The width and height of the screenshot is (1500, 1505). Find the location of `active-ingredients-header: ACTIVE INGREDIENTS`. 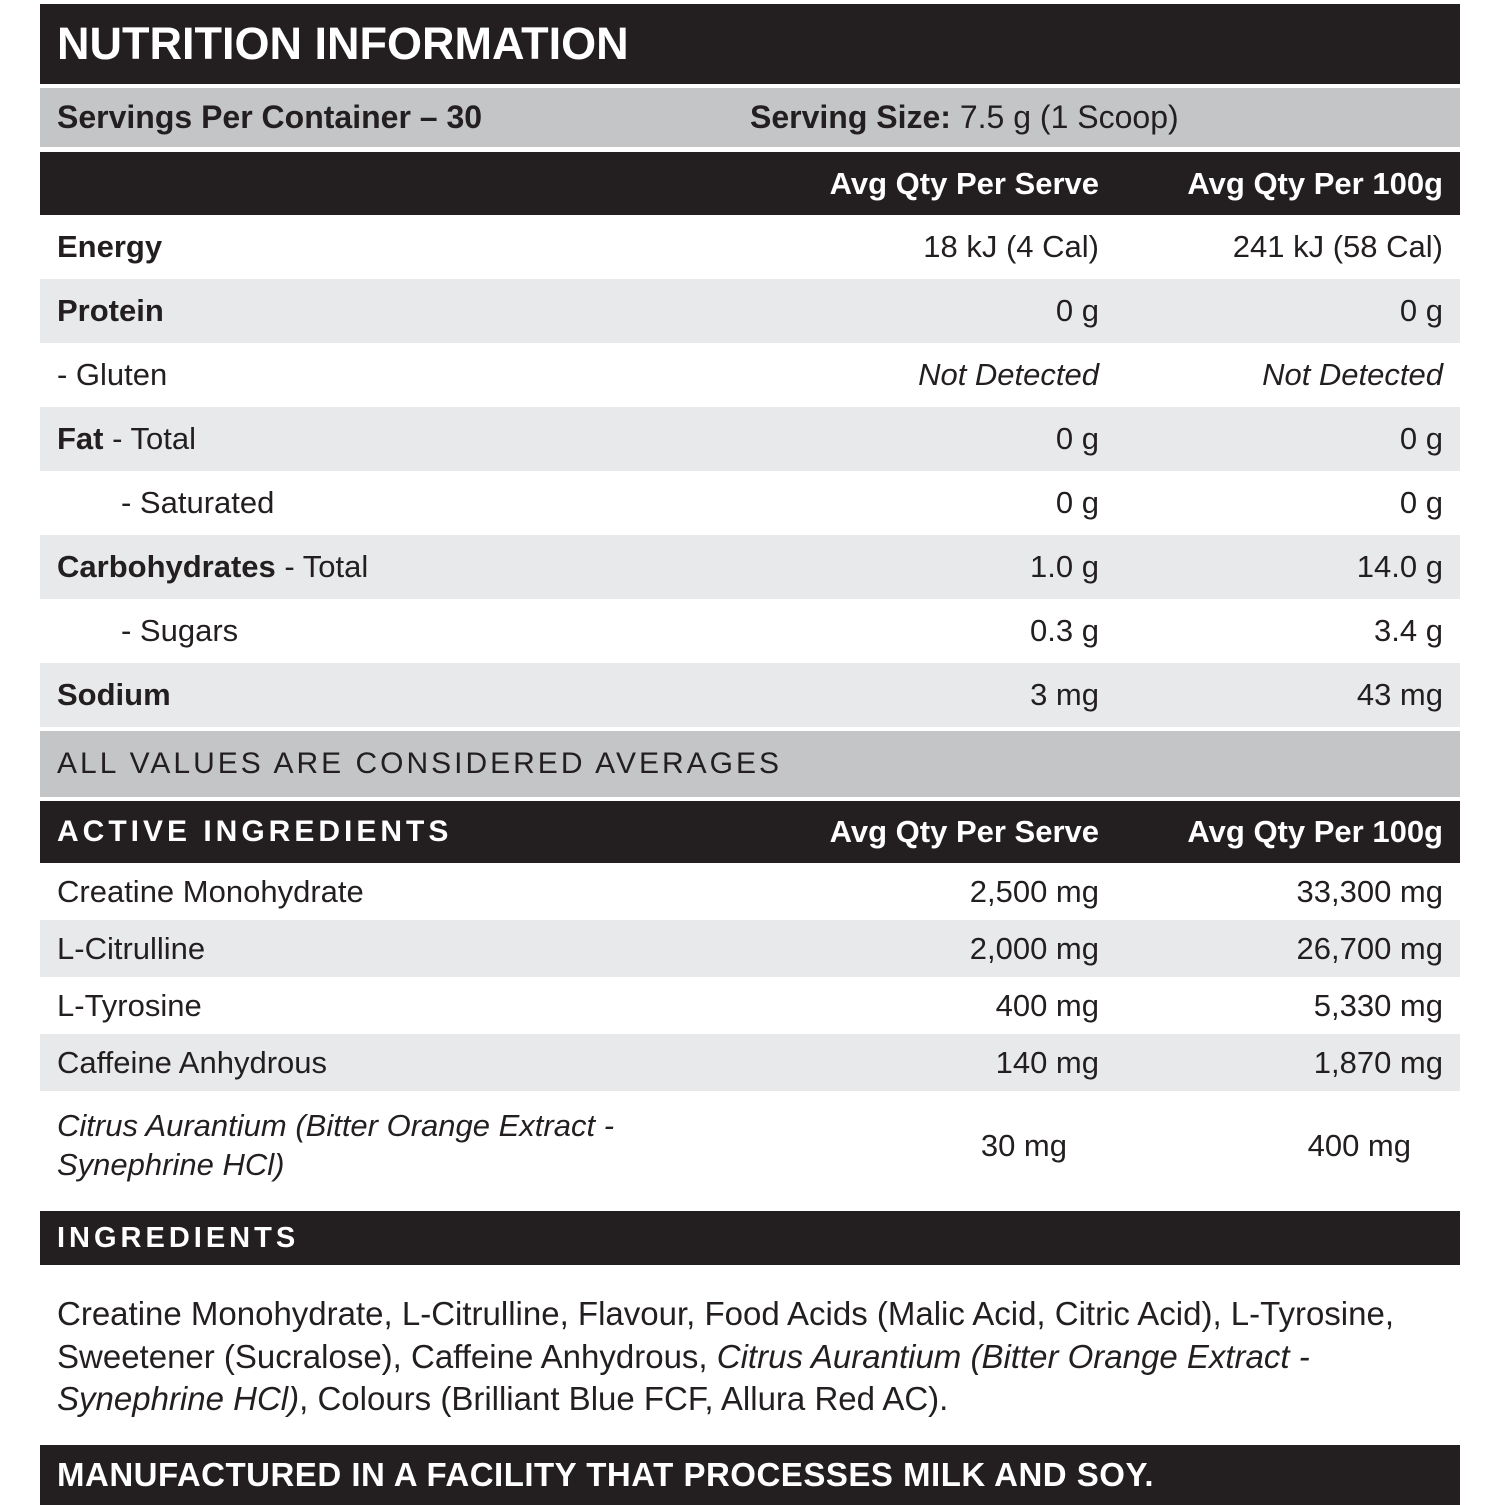

active-ingredients-header: ACTIVE INGREDIENTS is located at coordinates (255, 831).